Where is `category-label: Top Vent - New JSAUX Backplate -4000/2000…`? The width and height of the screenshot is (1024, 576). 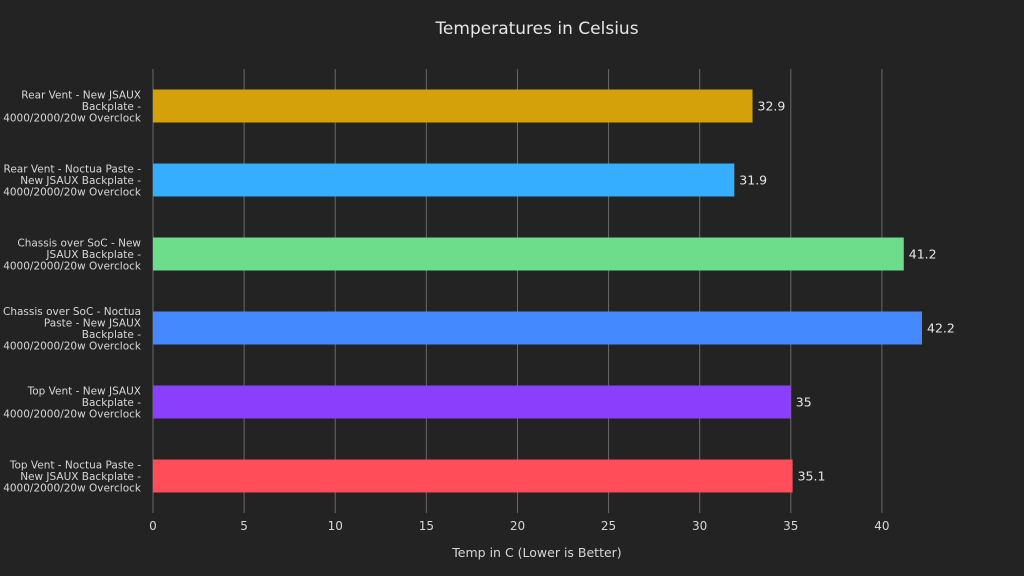 category-label: Top Vent - New JSAUX Backplate -4000/2000… is located at coordinates (72, 403).